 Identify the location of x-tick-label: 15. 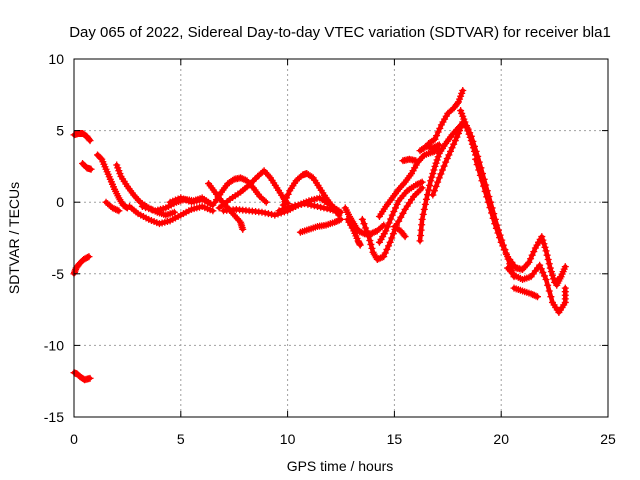
(395, 439).